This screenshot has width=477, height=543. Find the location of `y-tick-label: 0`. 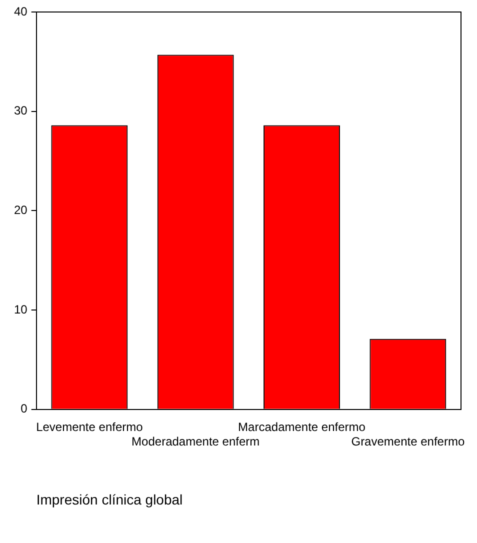

y-tick-label: 0 is located at coordinates (24, 409).